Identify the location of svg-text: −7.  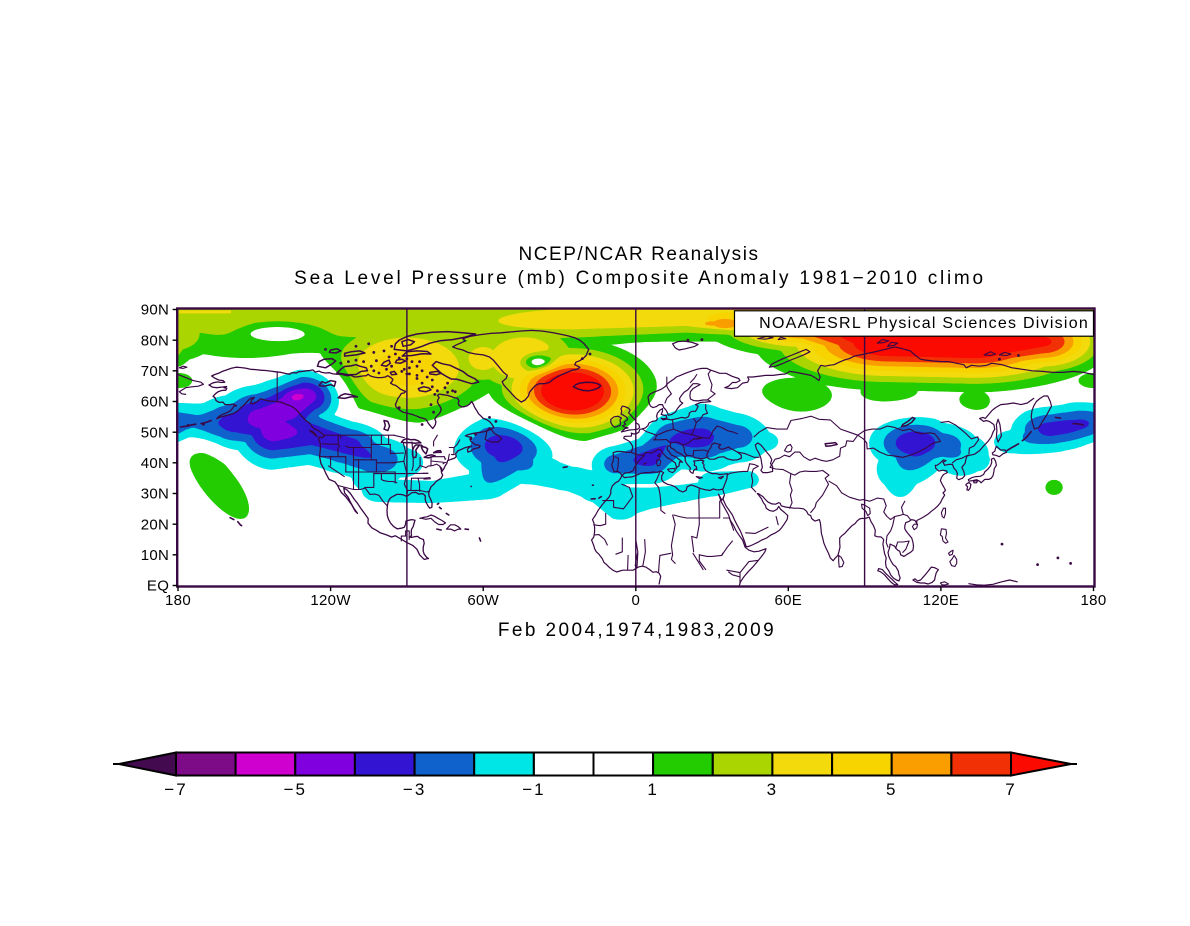
(175, 789).